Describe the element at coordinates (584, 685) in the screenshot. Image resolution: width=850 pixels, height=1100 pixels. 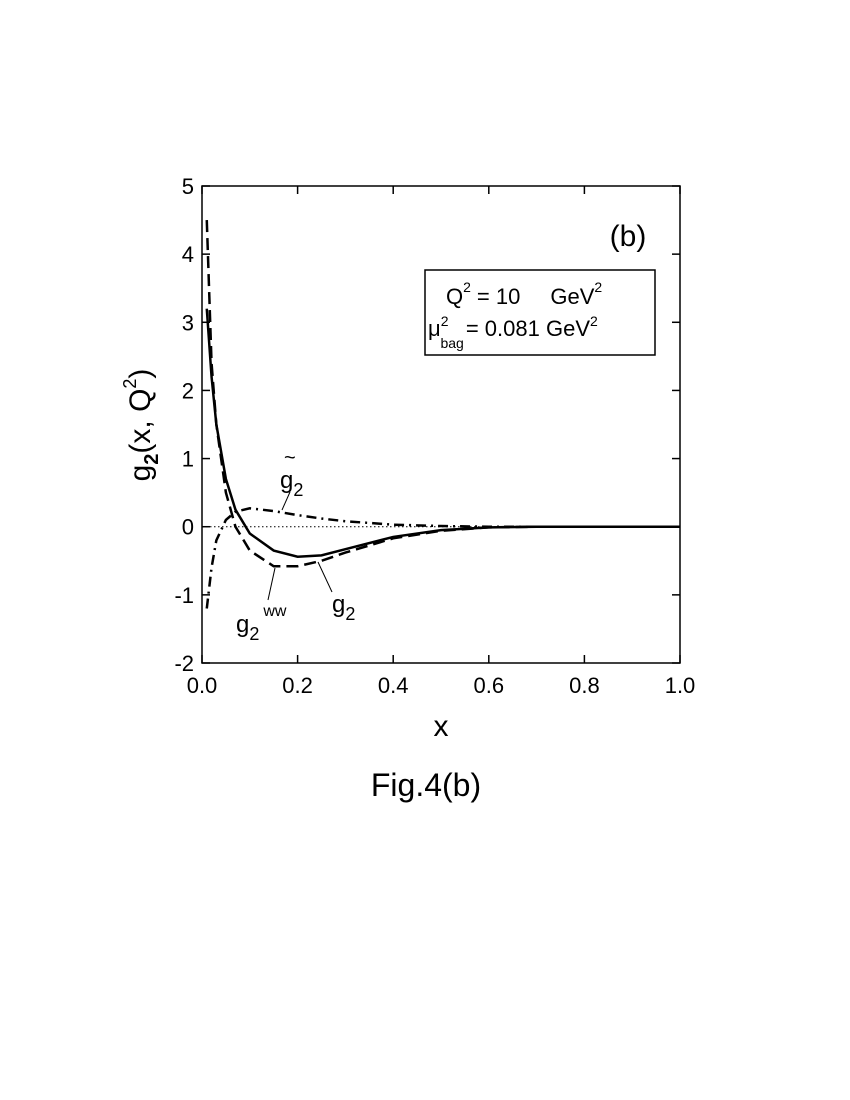
I see `x-tick-label: 0.8` at that location.